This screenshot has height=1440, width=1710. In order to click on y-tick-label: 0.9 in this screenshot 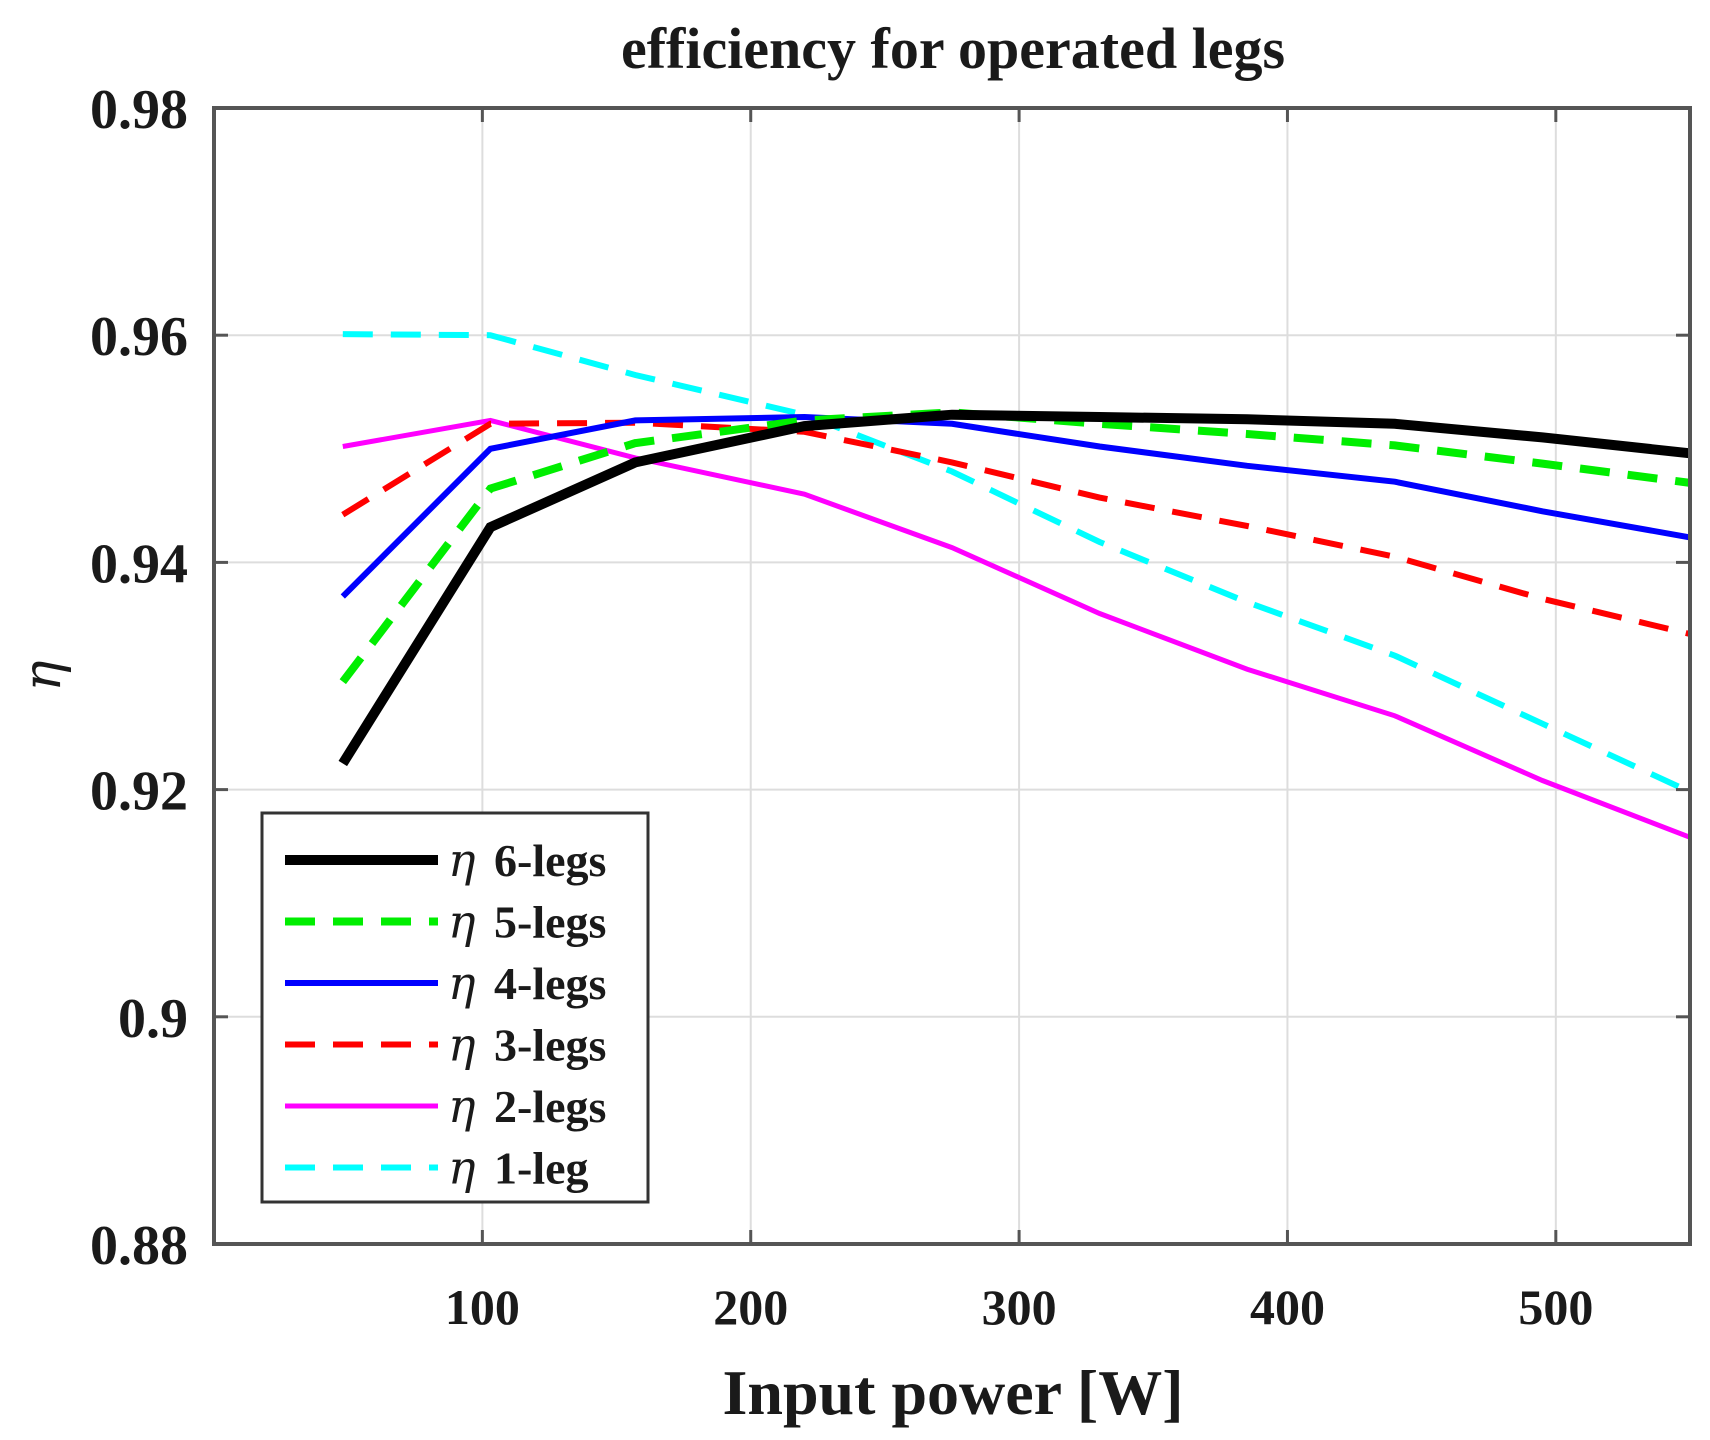, I will do `click(153, 1019)`.